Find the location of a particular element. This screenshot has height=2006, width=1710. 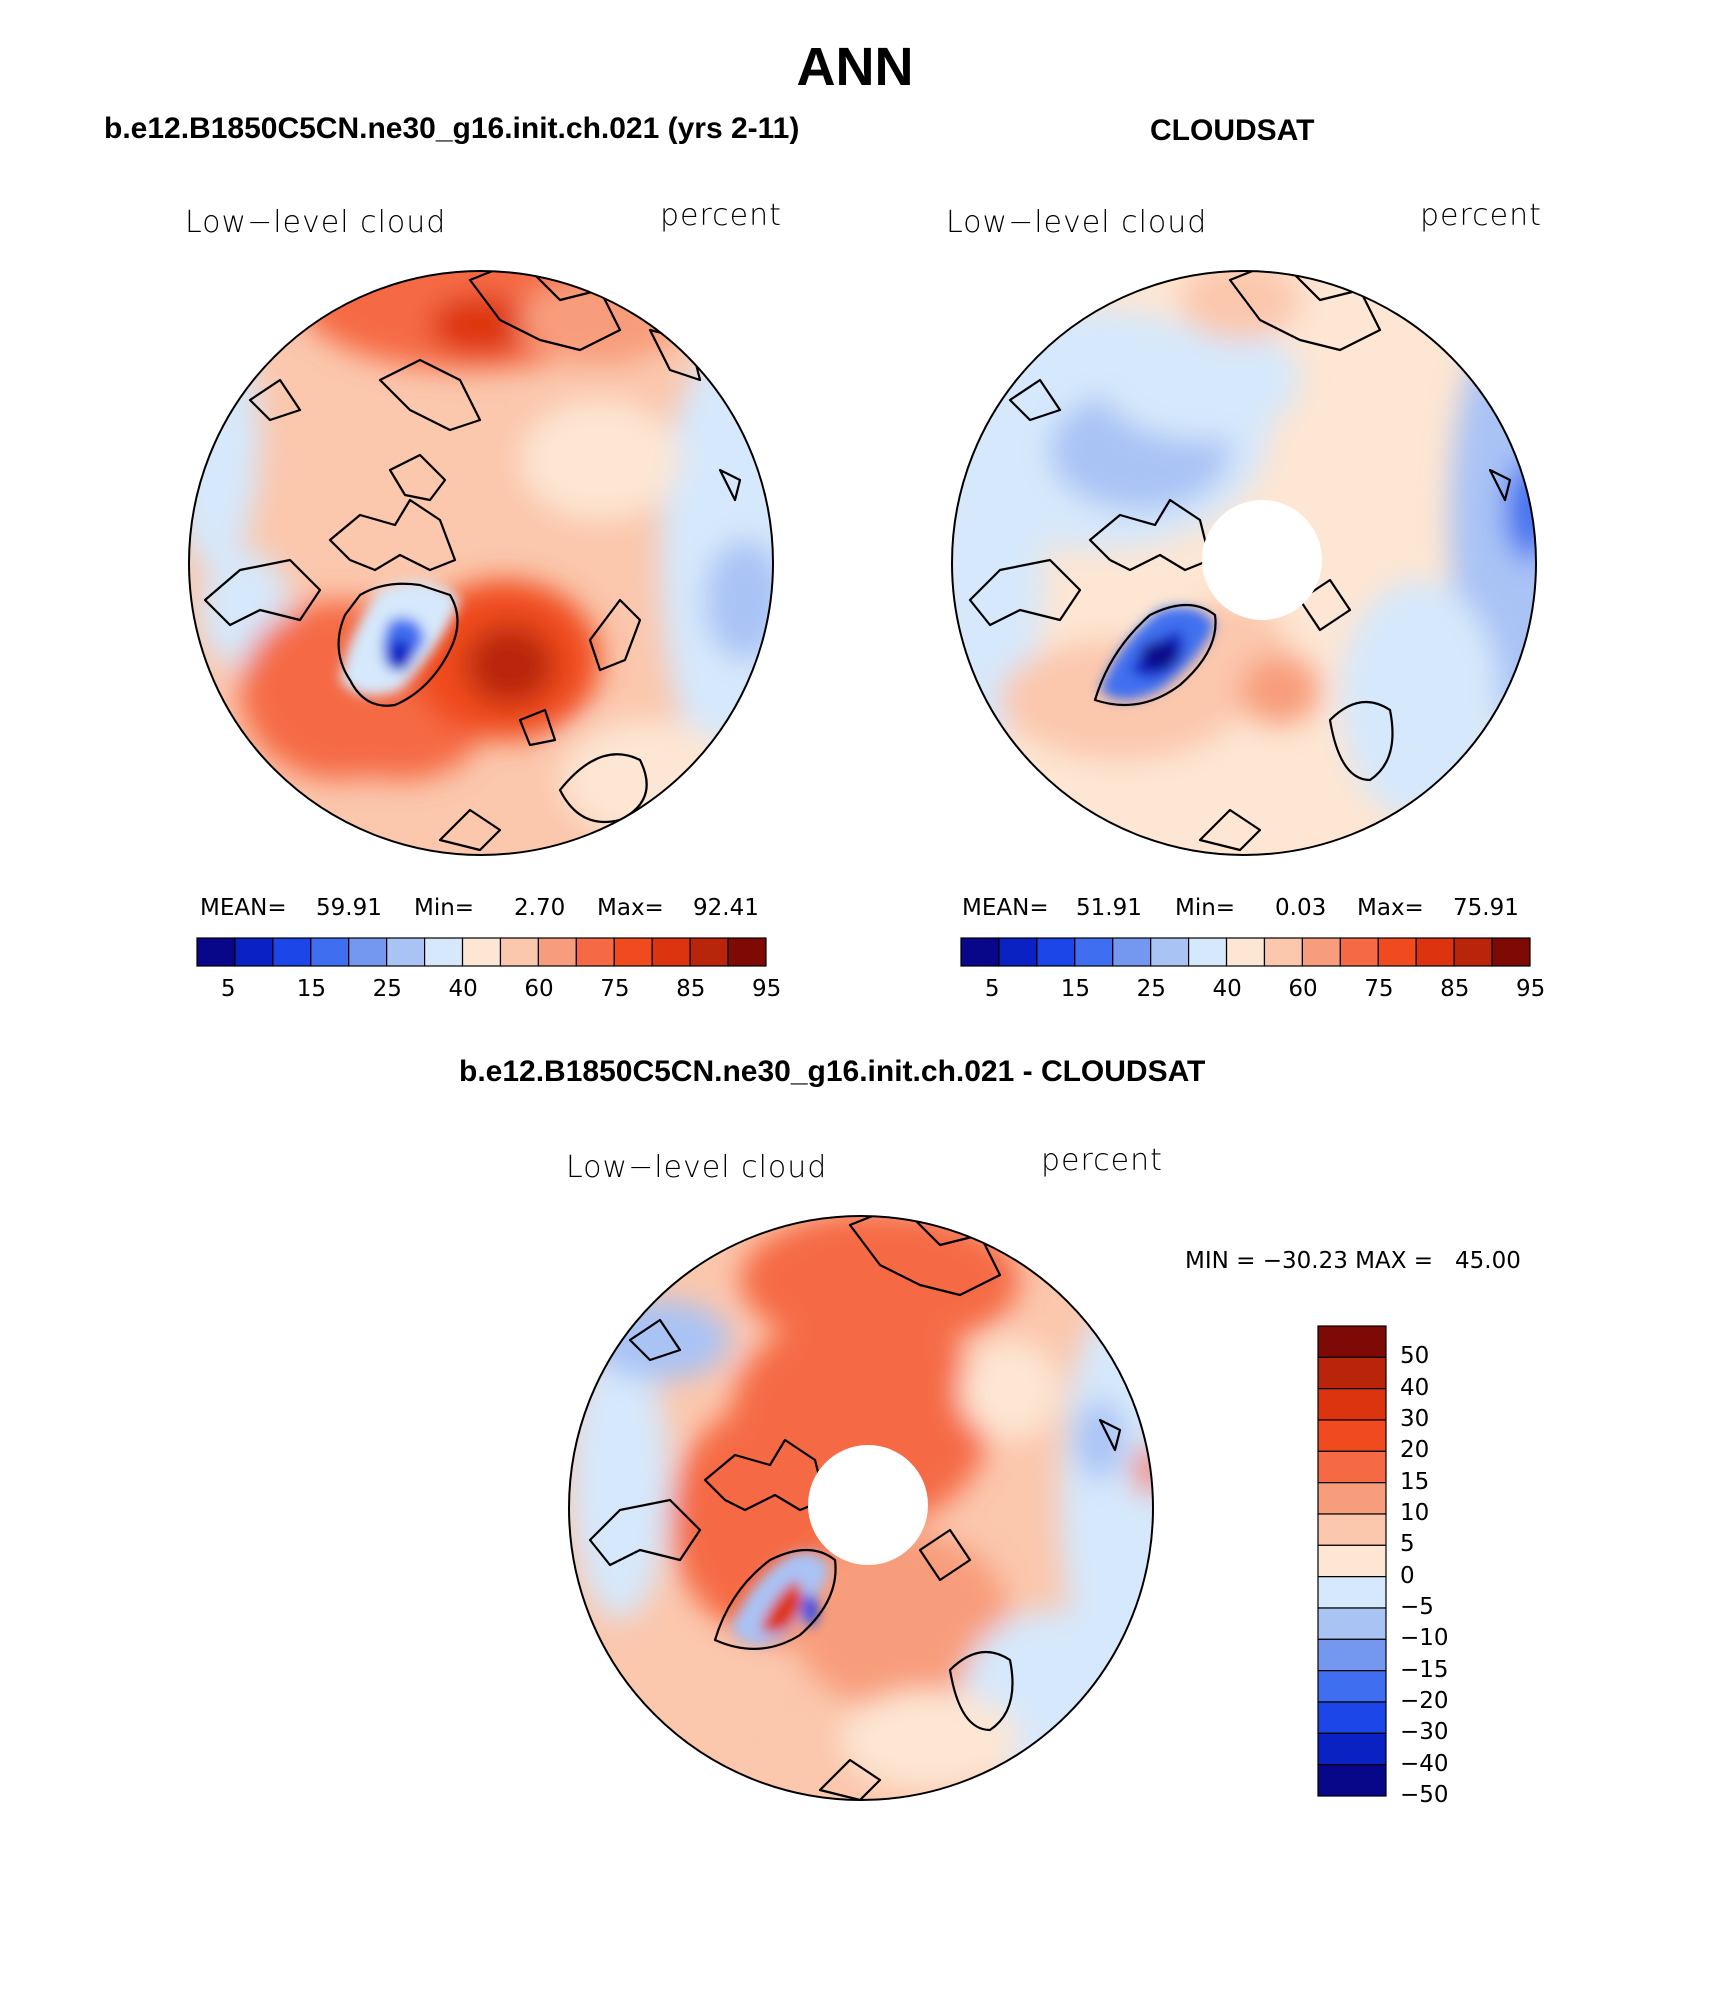

panel-2-mean-value: 51.91 is located at coordinates (1109, 908).